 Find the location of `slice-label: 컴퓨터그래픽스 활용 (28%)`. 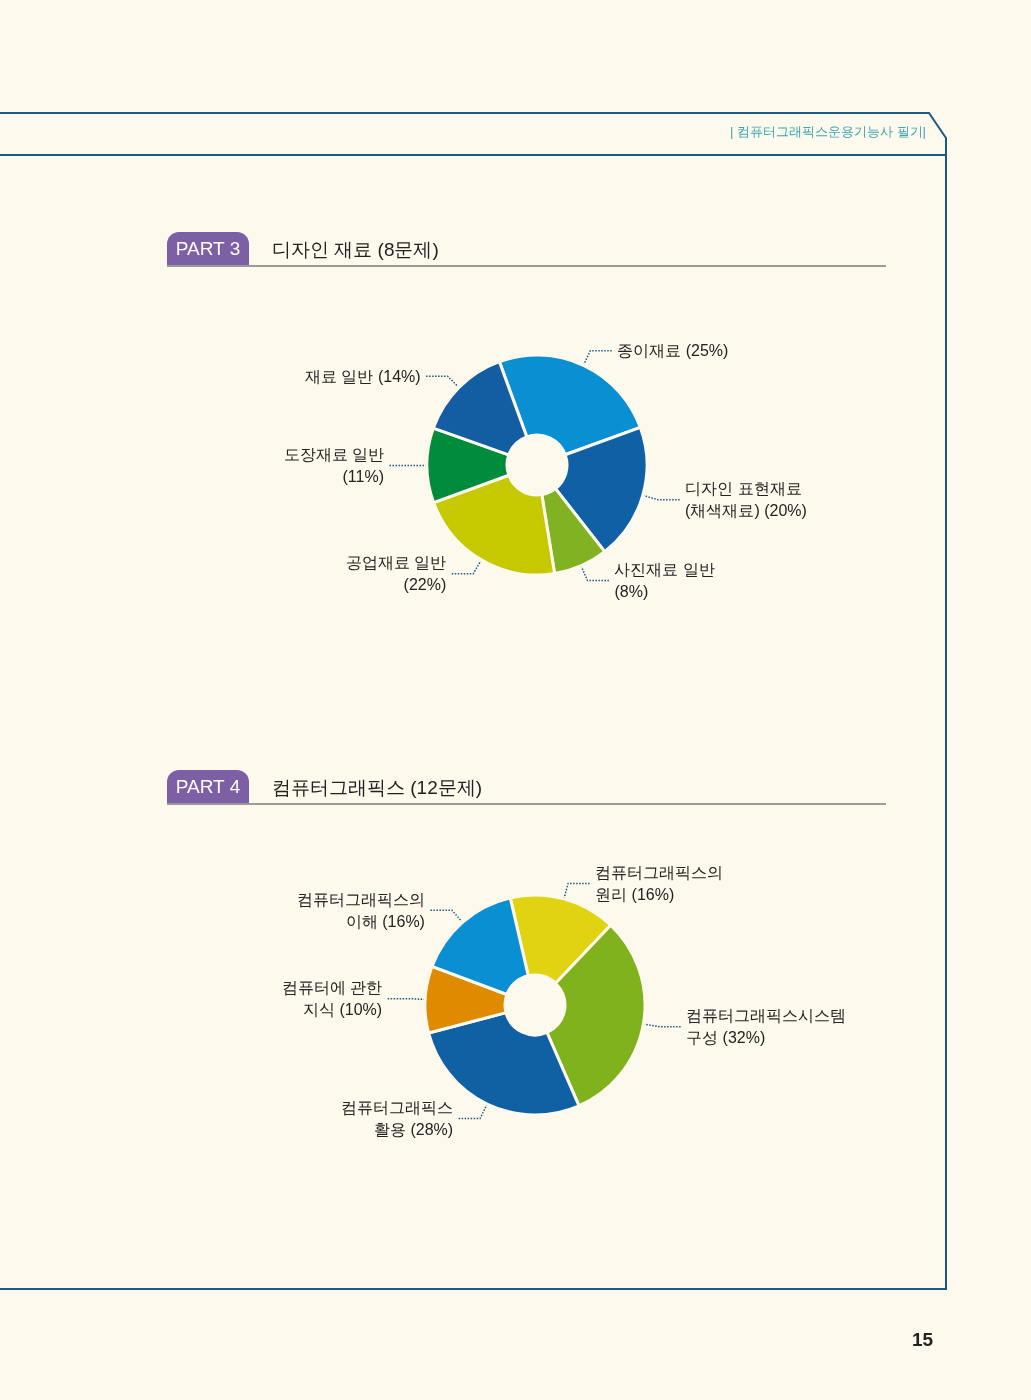

slice-label: 컴퓨터그래픽스 활용 (28%) is located at coordinates (397, 1118).